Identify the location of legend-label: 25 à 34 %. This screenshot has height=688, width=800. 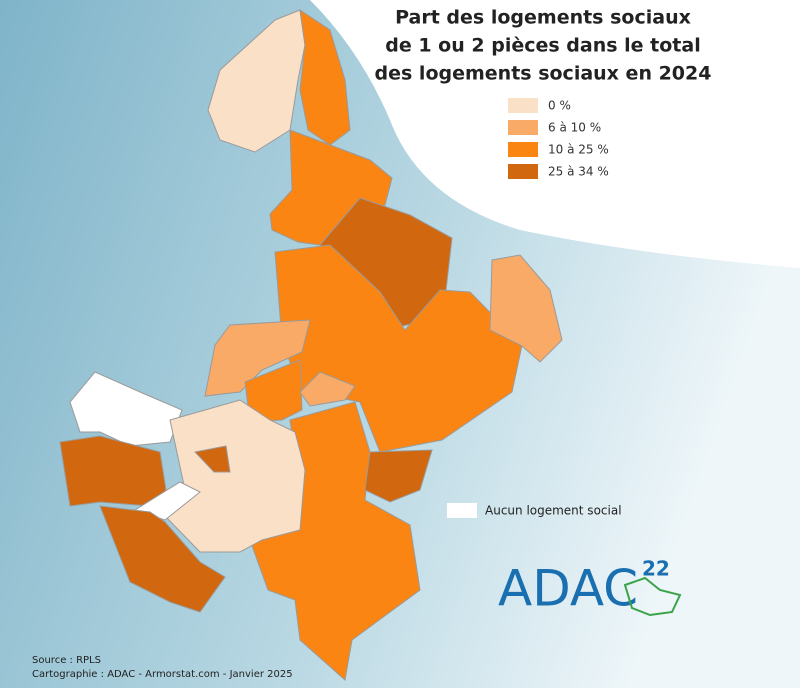
(578, 172).